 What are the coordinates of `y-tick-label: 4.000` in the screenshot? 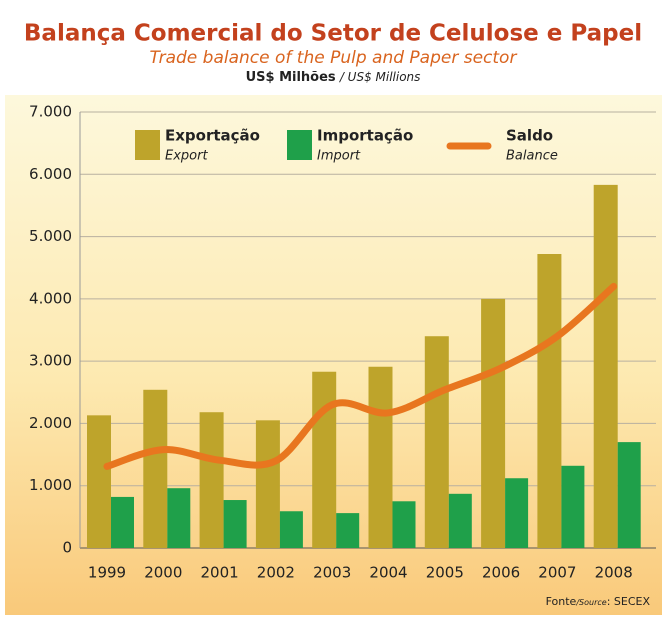 It's located at (50, 298).